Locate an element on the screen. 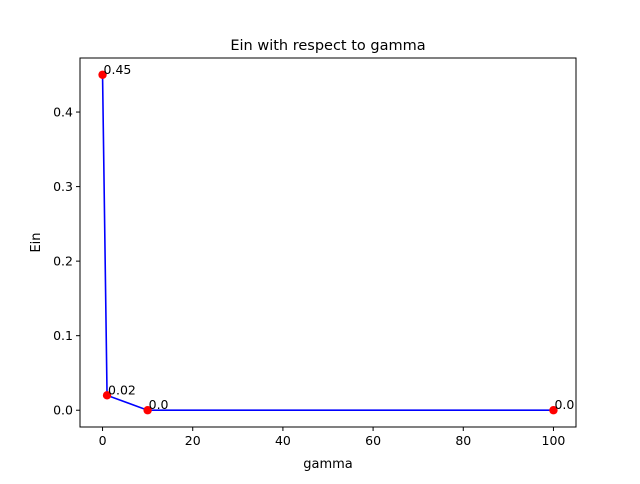 This screenshot has height=484, width=640. x-tick-label: 100 is located at coordinates (554, 440).